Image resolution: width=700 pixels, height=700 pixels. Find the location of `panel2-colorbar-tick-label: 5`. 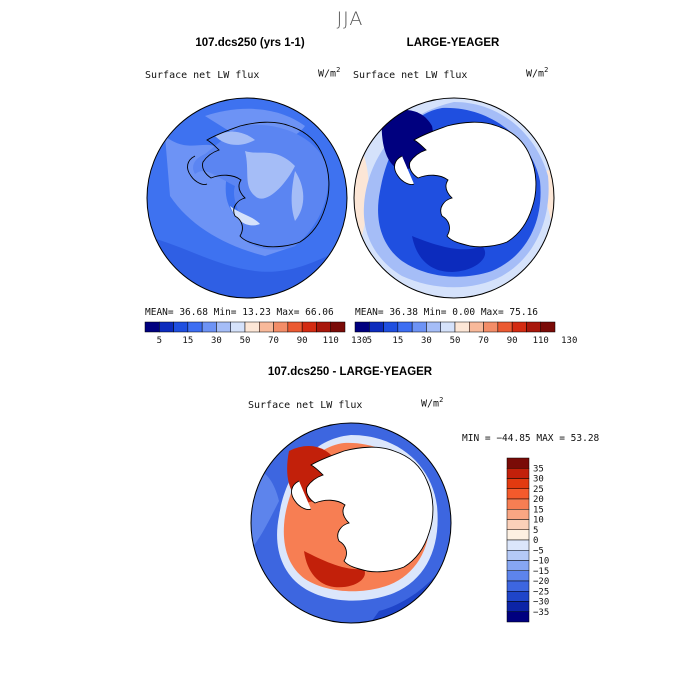

panel2-colorbar-tick-label: 5 is located at coordinates (369, 341).